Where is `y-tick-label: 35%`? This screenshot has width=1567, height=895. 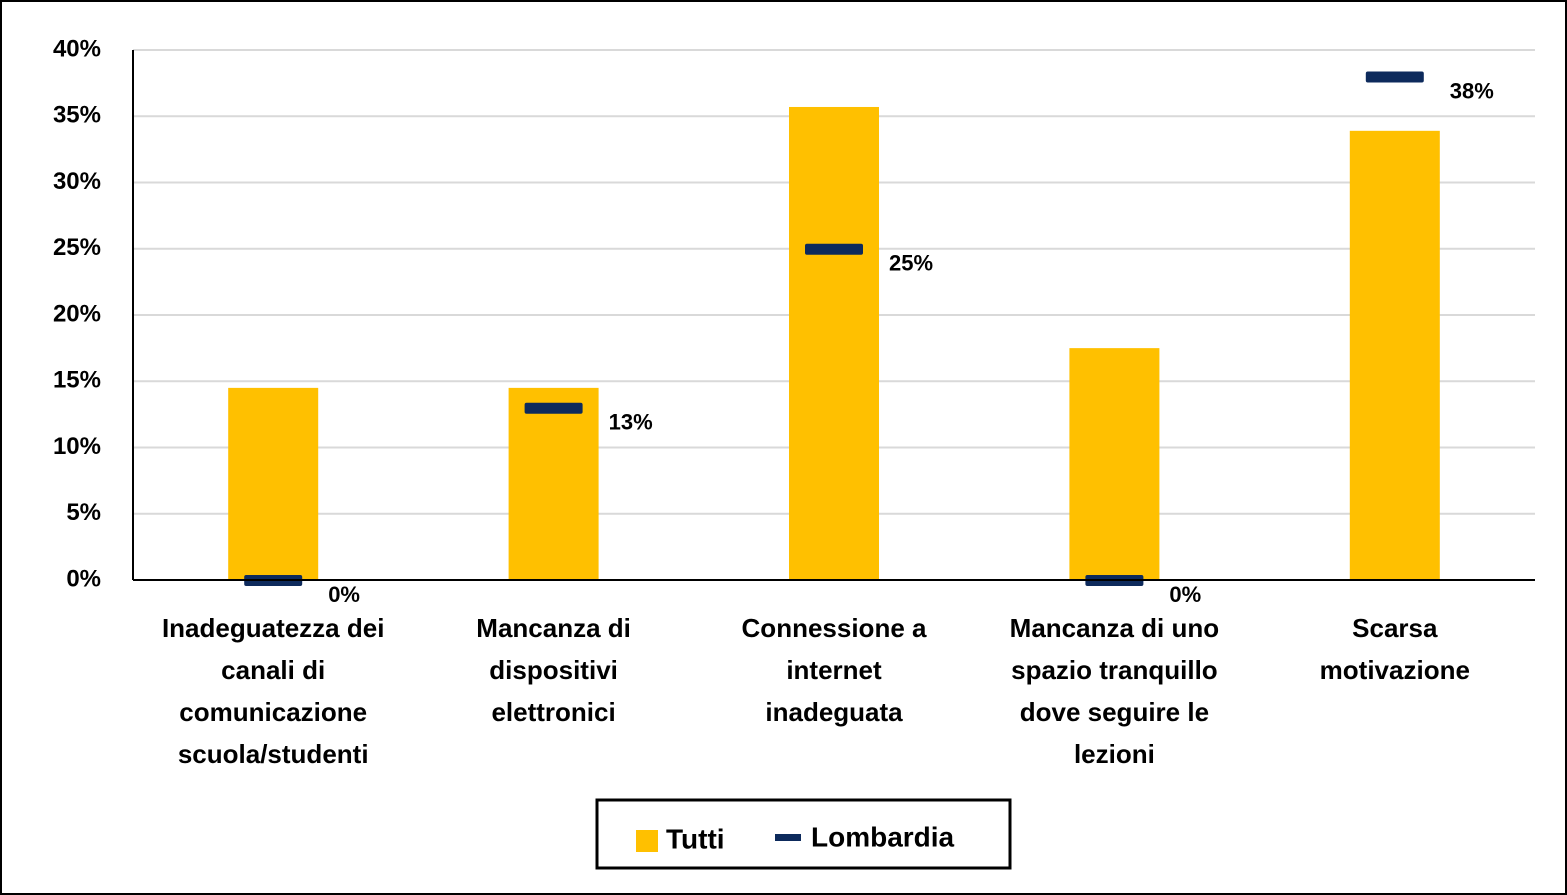
y-tick-label: 35% is located at coordinates (77, 115).